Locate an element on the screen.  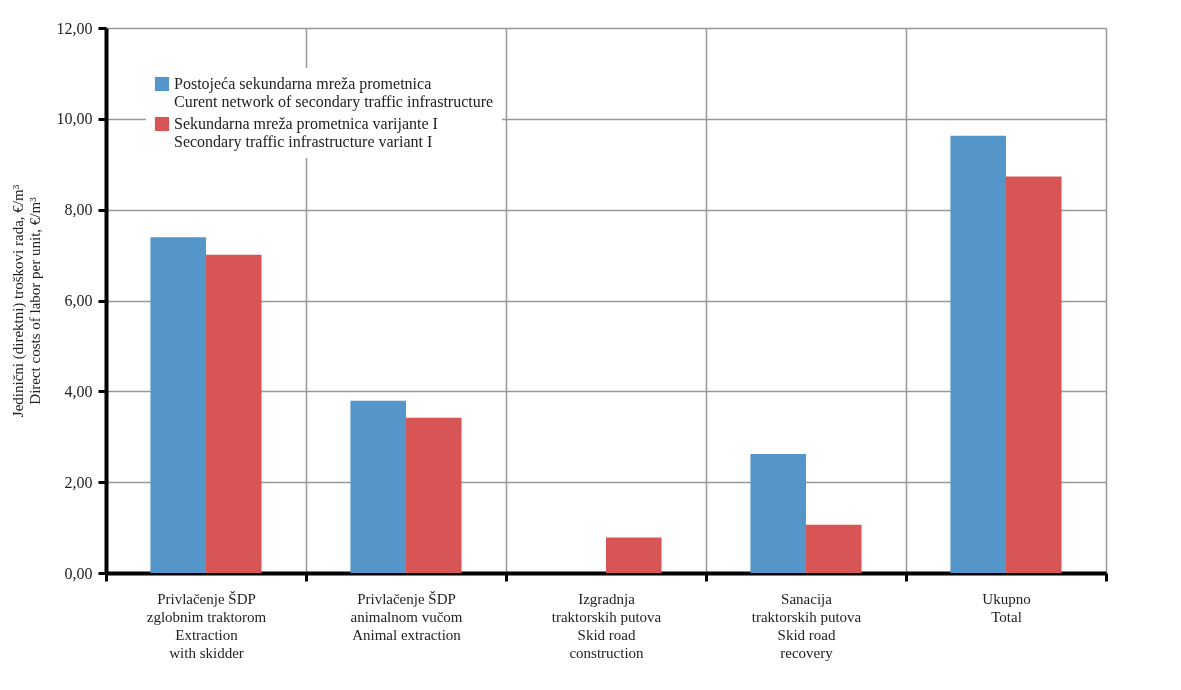
y-tick-label: 12,00 is located at coordinates (74, 28).